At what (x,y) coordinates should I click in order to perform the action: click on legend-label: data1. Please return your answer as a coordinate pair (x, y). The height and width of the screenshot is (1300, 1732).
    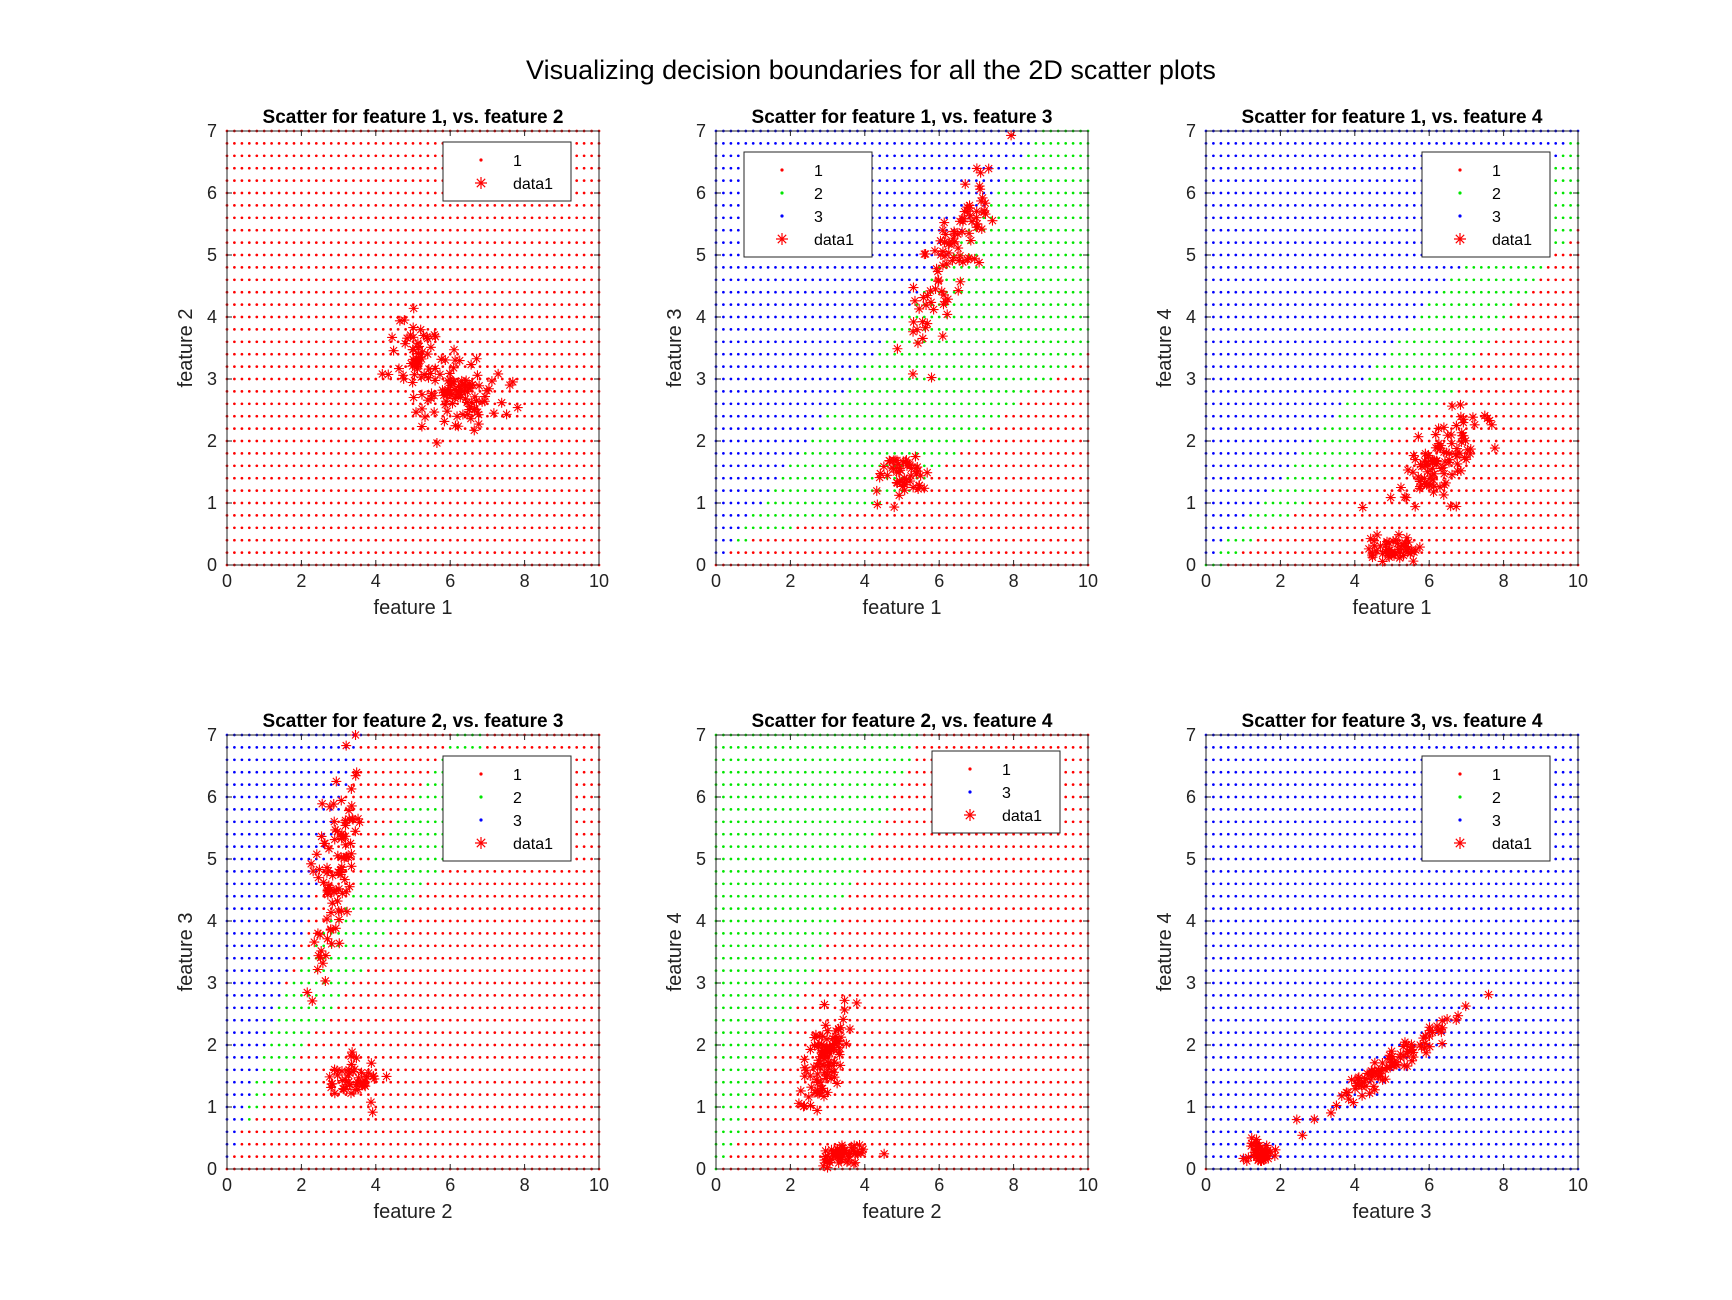
    Looking at the image, I should click on (834, 240).